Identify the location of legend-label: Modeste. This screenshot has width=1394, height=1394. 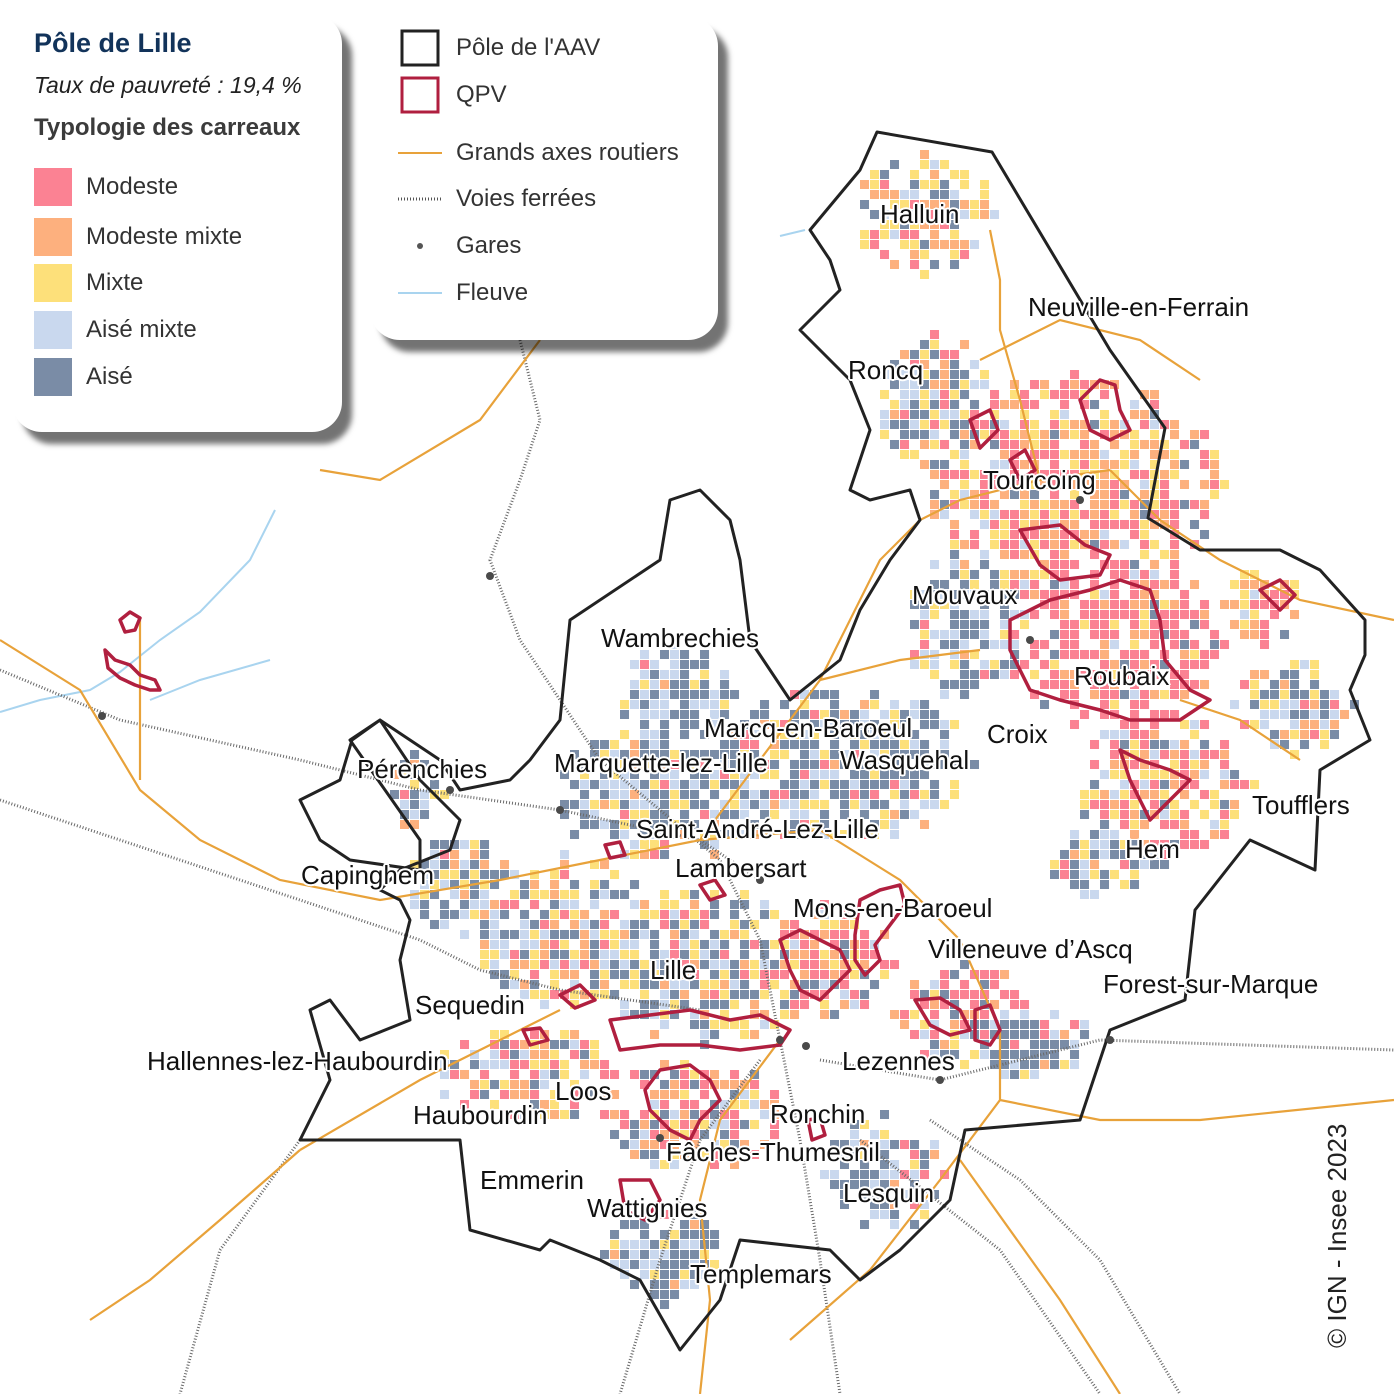
(132, 186).